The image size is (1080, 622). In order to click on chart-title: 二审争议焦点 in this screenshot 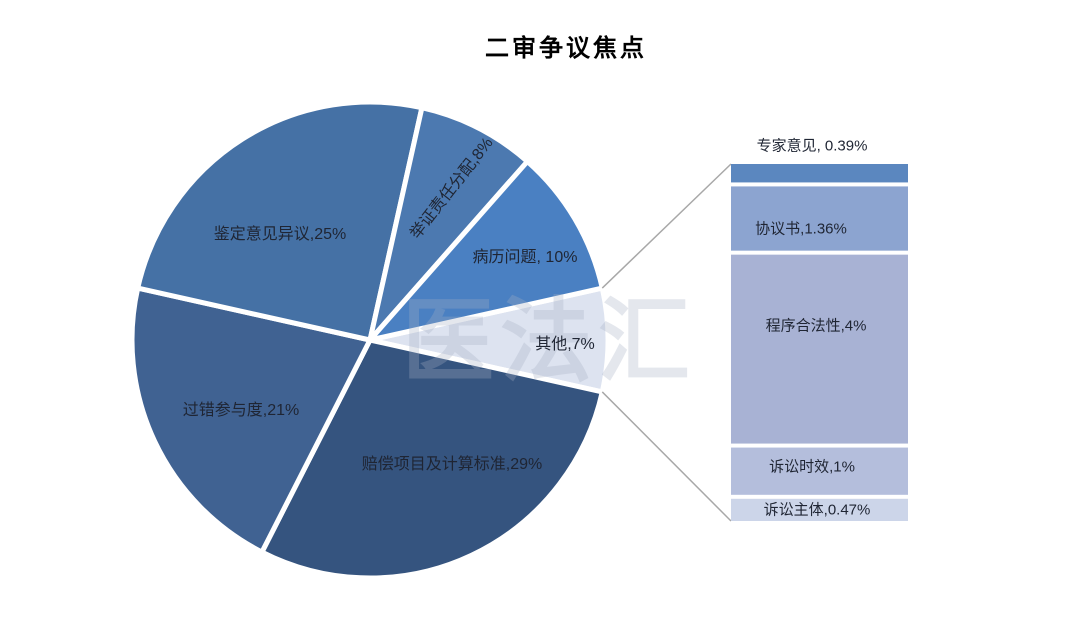, I will do `click(566, 49)`.